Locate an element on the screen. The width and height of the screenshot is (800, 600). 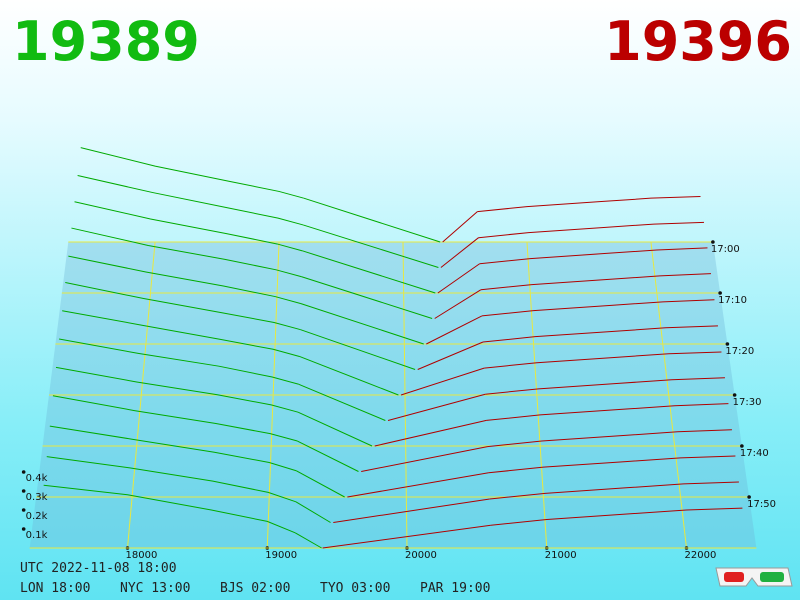
z-tick-label: 17:30 is located at coordinates (747, 402).